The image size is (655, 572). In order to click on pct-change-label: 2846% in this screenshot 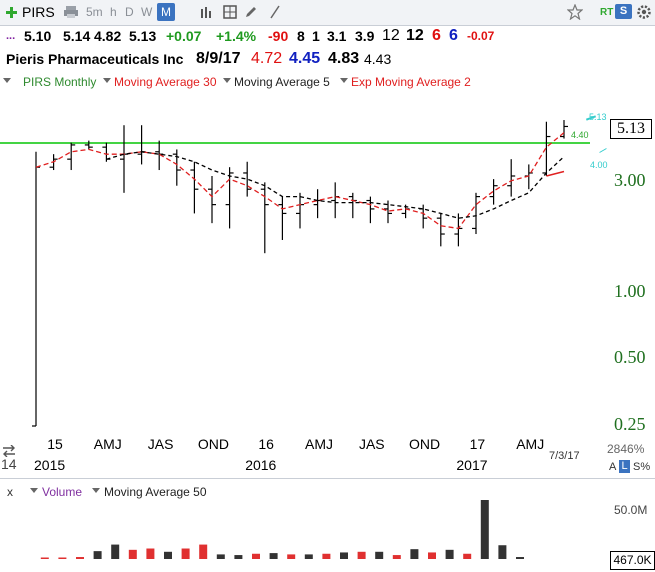, I will do `click(626, 449)`.